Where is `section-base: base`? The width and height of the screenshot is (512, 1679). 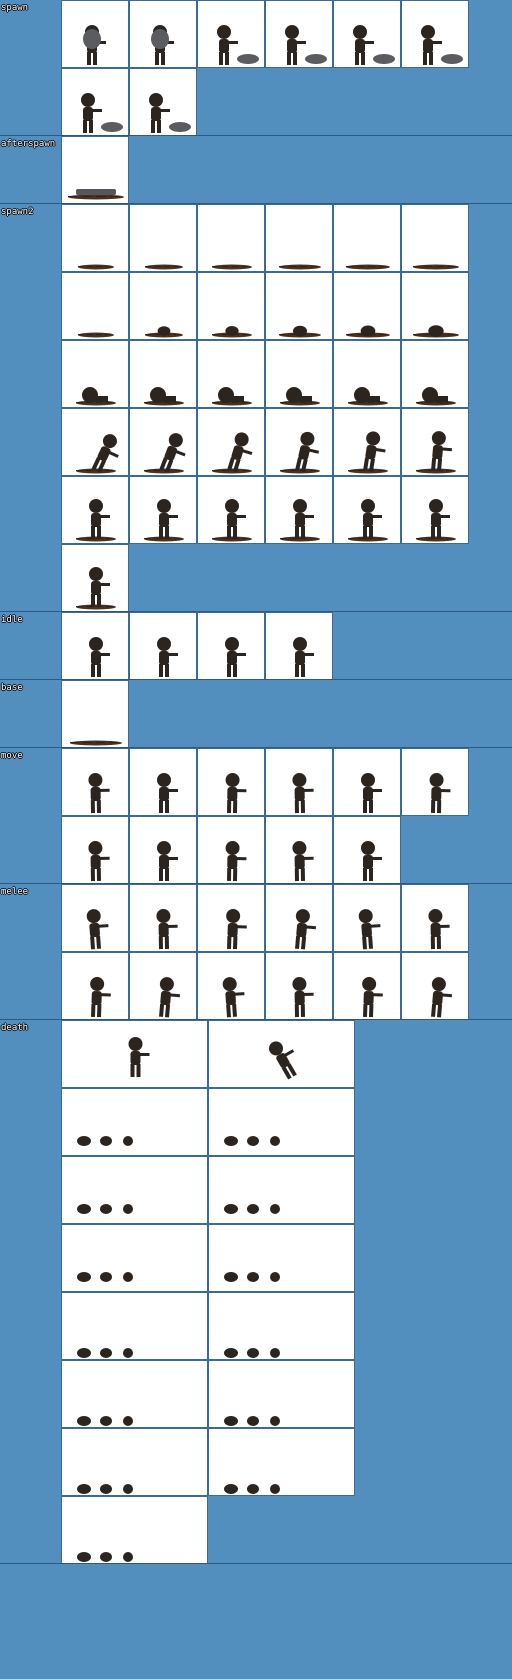 section-base: base is located at coordinates (256, 714).